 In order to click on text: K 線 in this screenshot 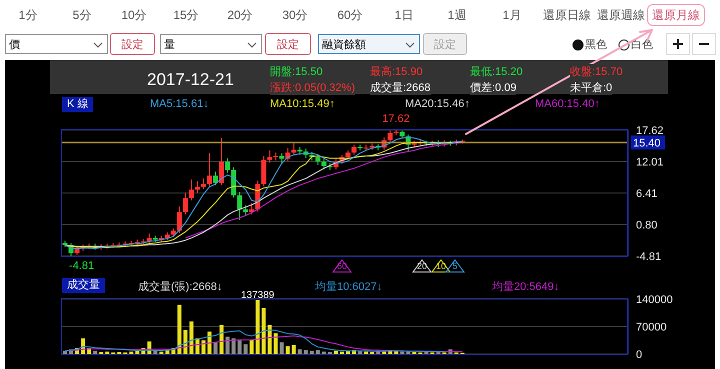, I will do `click(78, 104)`.